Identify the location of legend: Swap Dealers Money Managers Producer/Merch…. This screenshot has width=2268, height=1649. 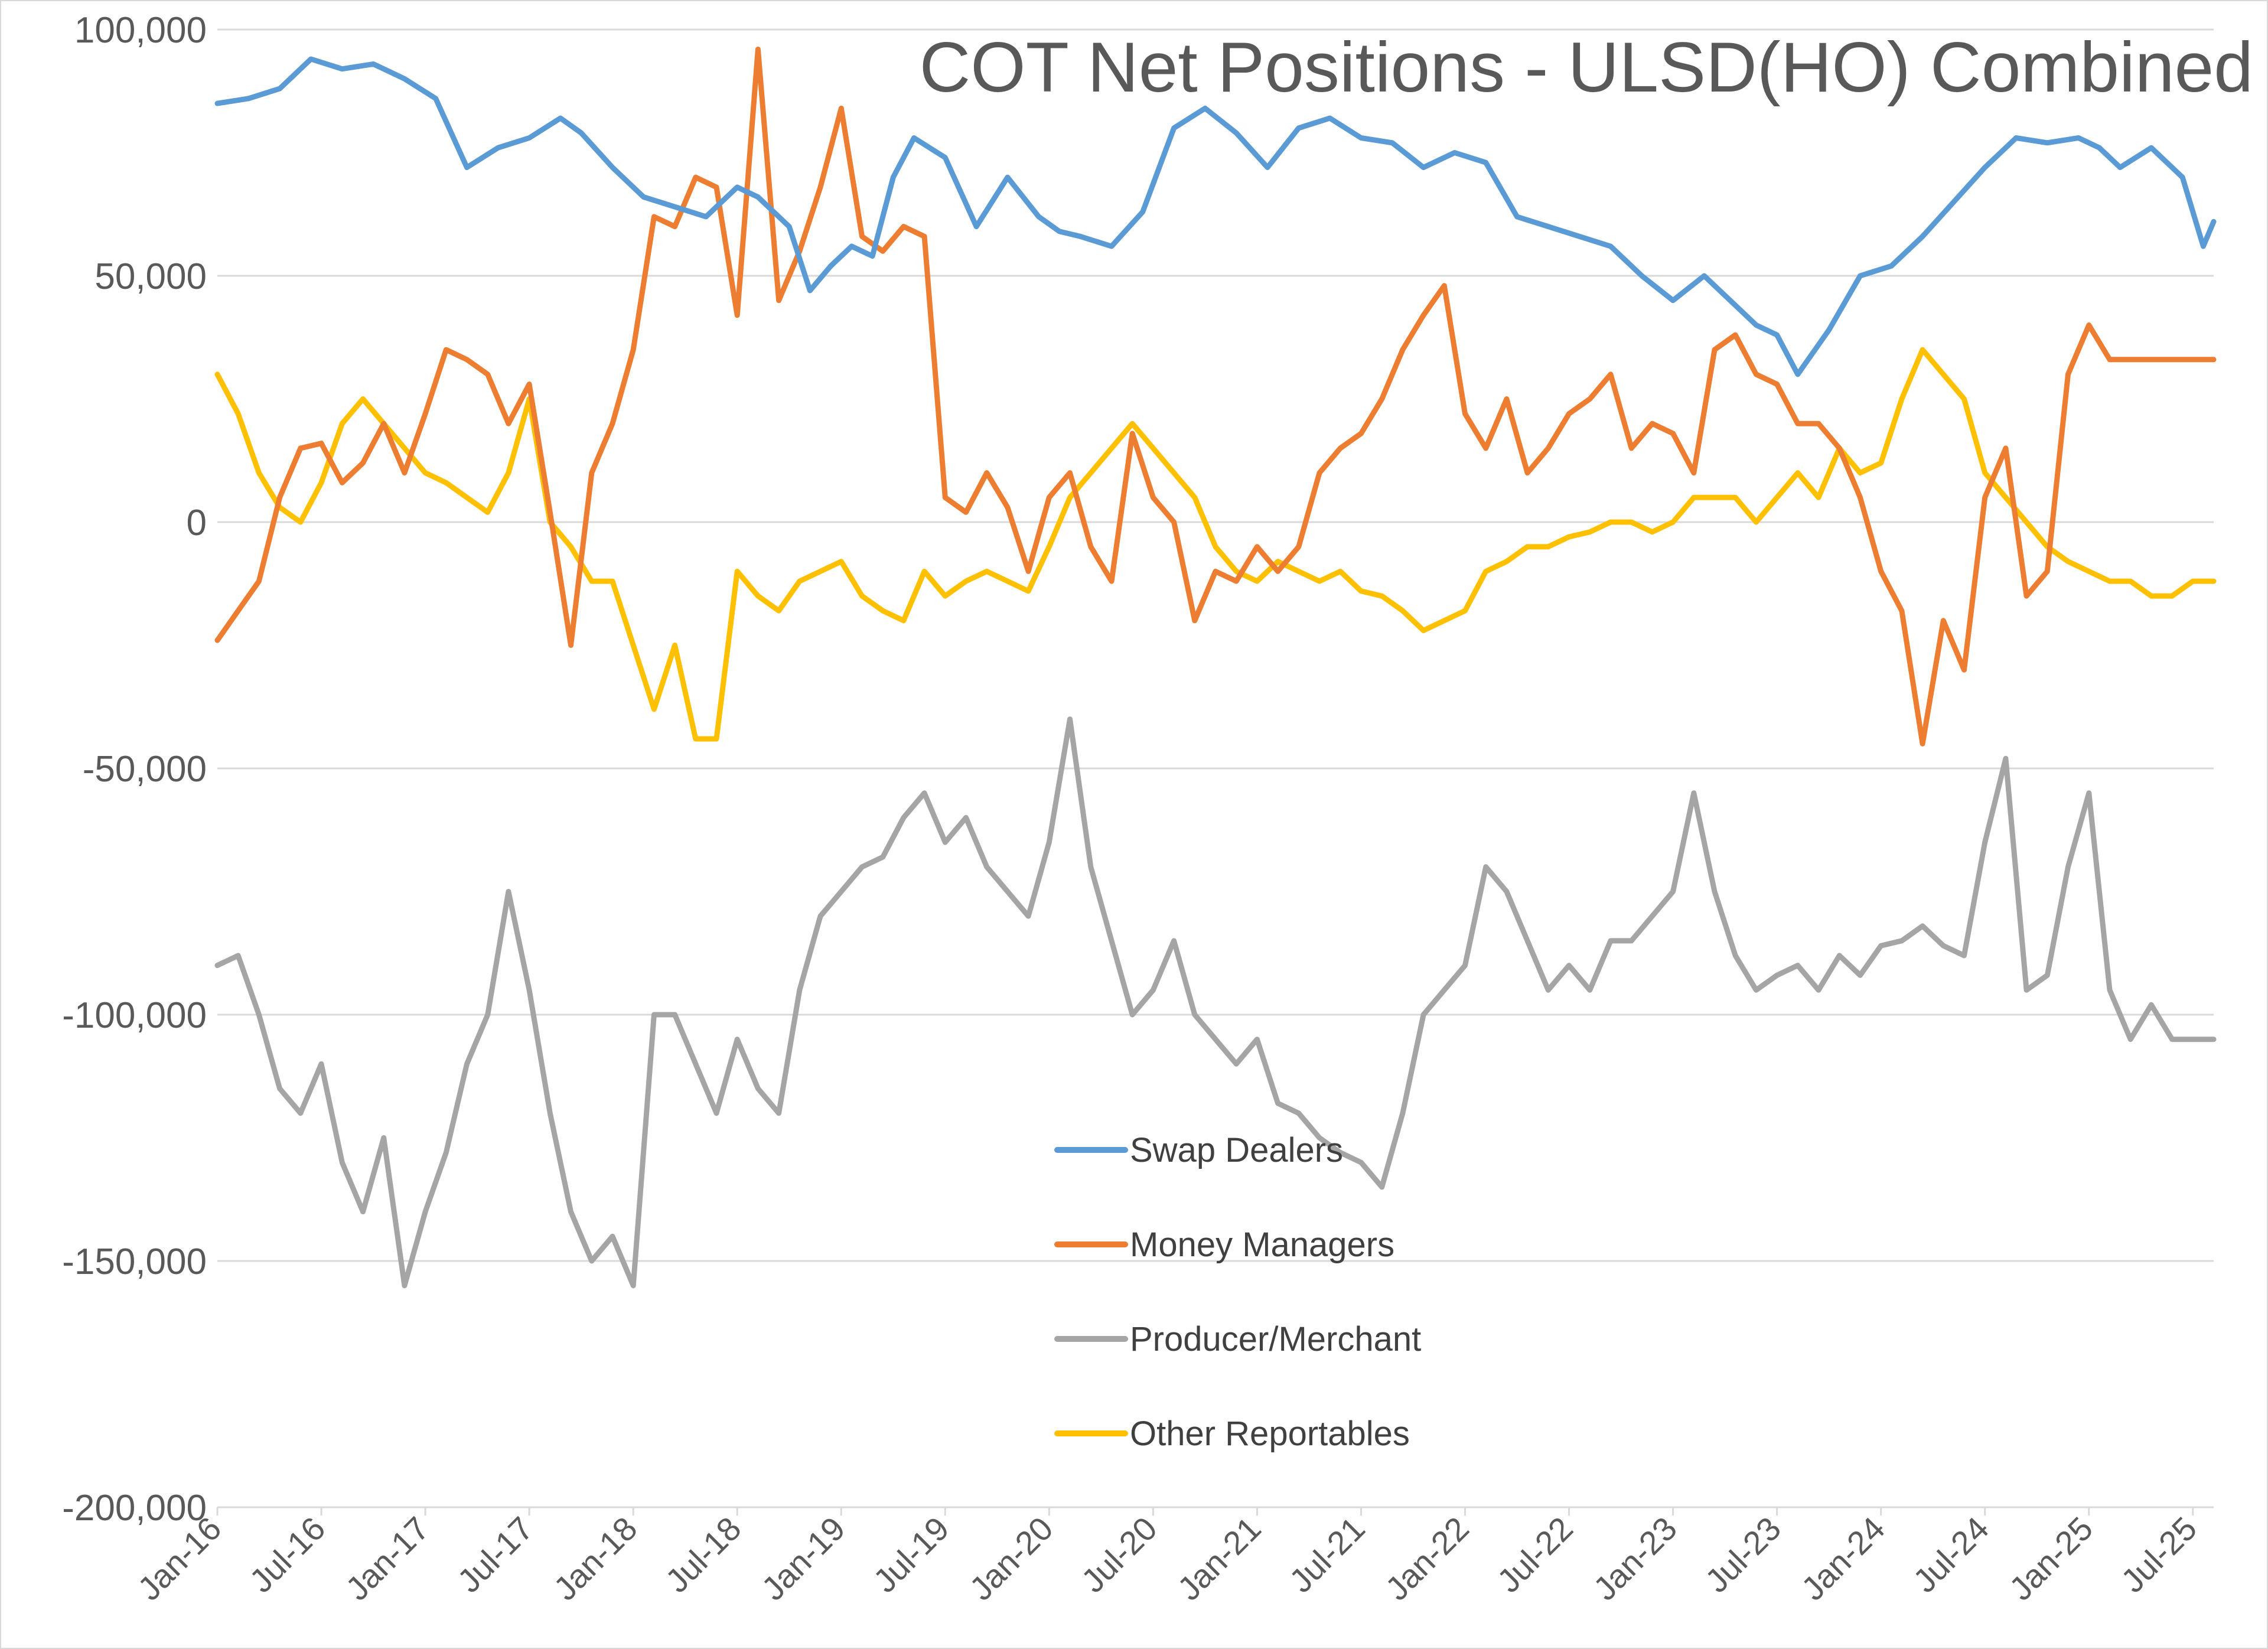
(1237, 1292).